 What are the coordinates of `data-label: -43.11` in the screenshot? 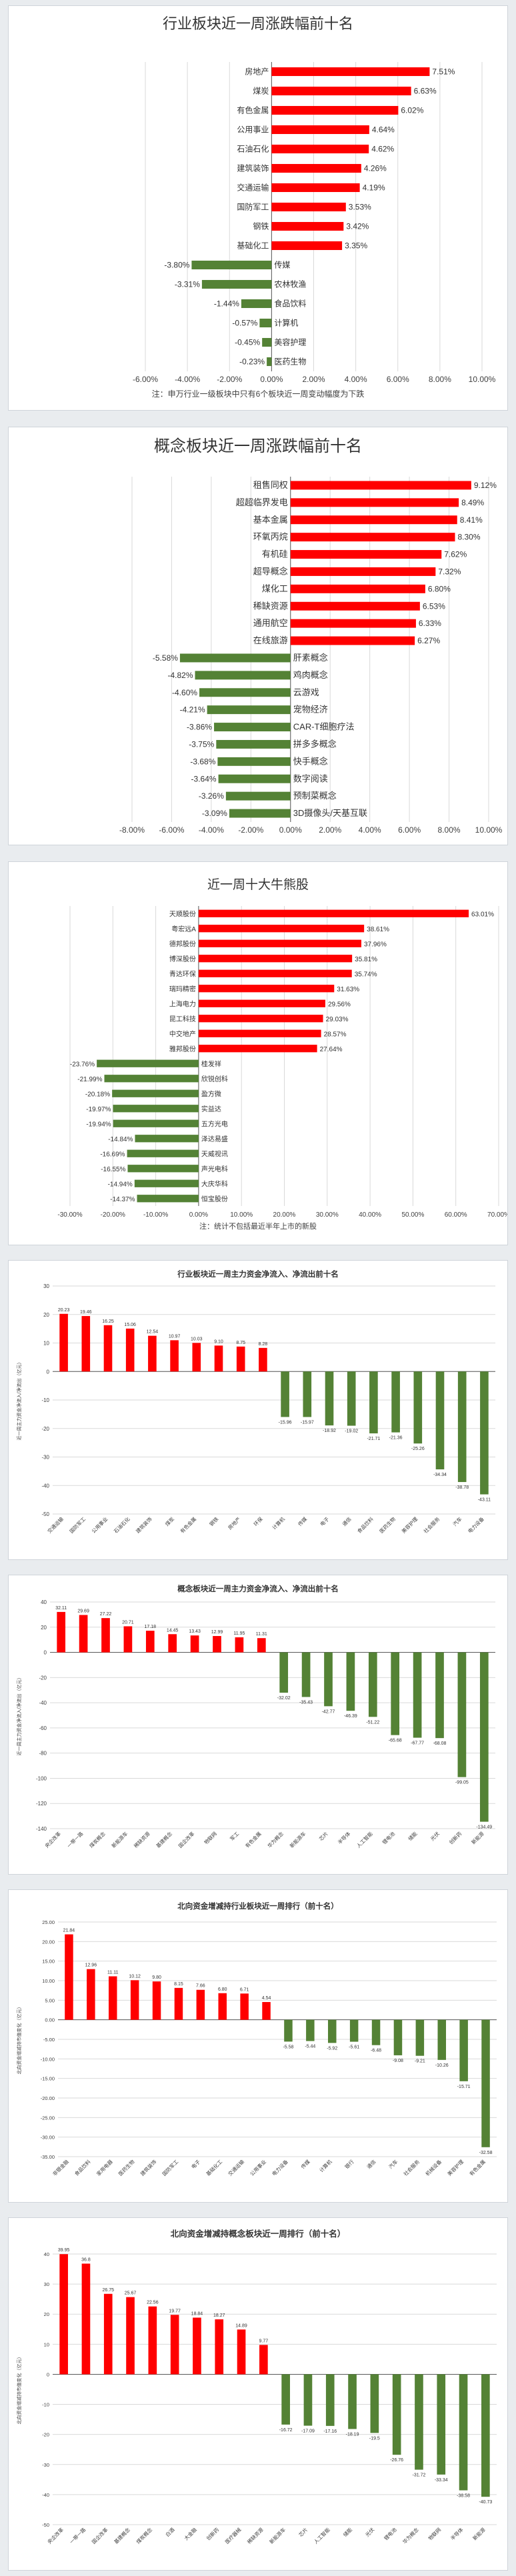 It's located at (484, 1500).